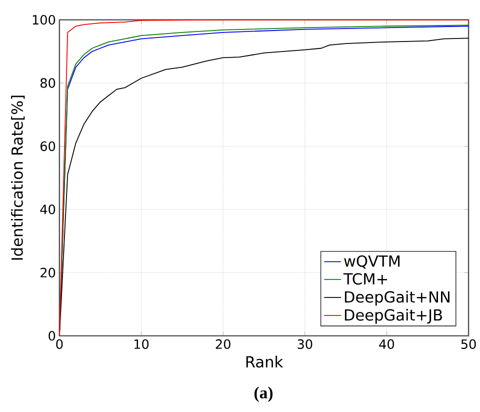  Describe the element at coordinates (468, 344) in the screenshot. I see `x-tick-label: 50` at that location.